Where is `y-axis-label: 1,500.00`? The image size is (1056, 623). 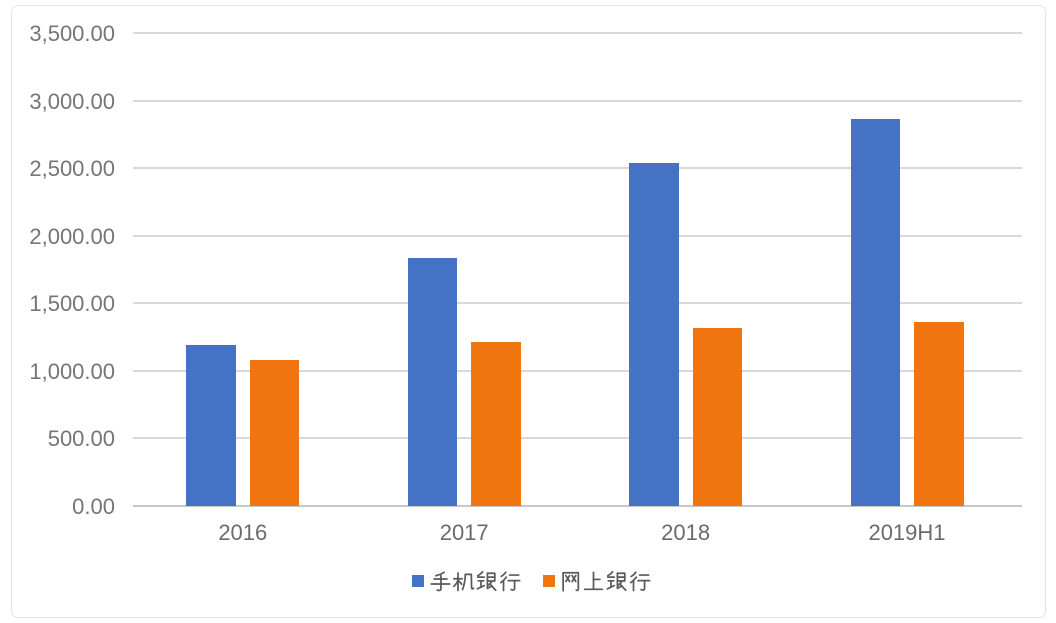
y-axis-label: 1,500.00 is located at coordinates (72, 304).